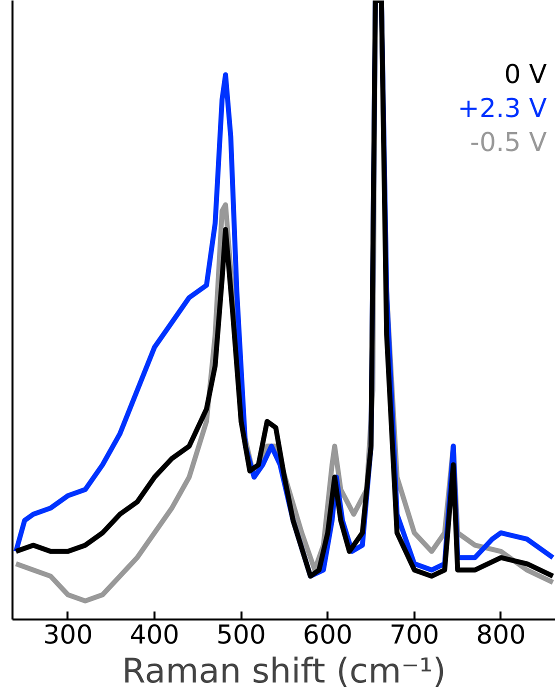  What do you see at coordinates (415, 635) in the screenshot?
I see `x-tick-label: 700` at bounding box center [415, 635].